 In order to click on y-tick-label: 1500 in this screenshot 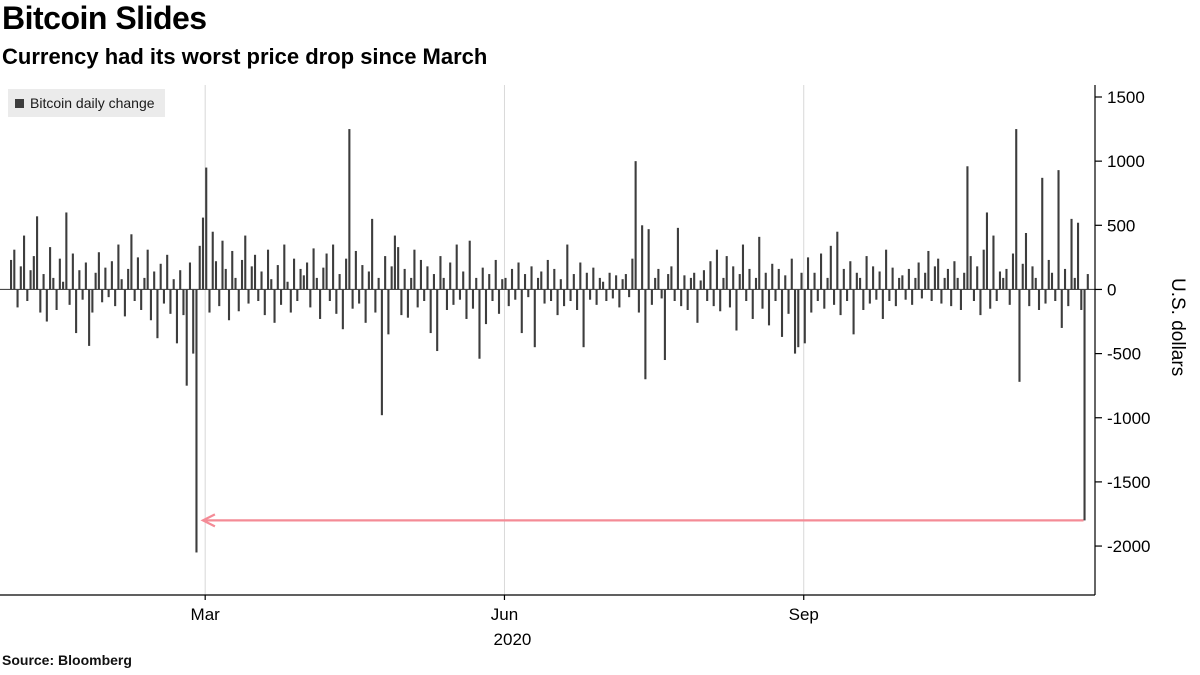, I will do `click(1126, 97)`.